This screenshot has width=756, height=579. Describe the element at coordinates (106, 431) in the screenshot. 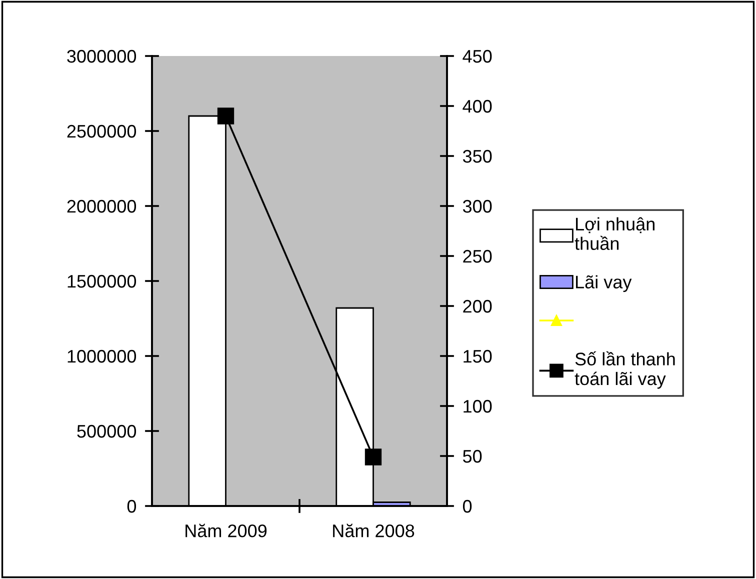

I see `y-tick-label: 500000` at that location.